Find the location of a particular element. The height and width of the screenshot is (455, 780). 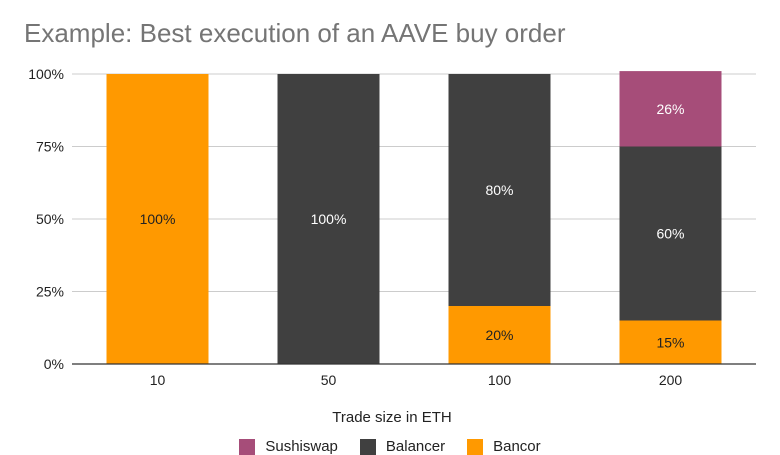

legend-swatch-bancor is located at coordinates (475, 446).